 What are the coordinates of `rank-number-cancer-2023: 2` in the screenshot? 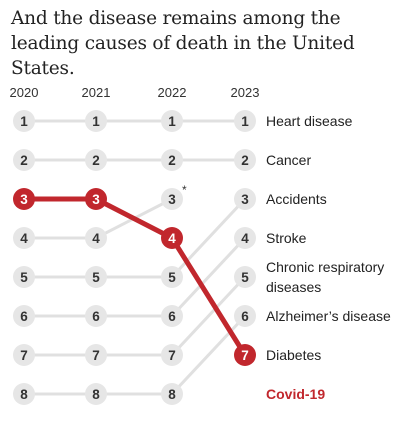 It's located at (245, 160).